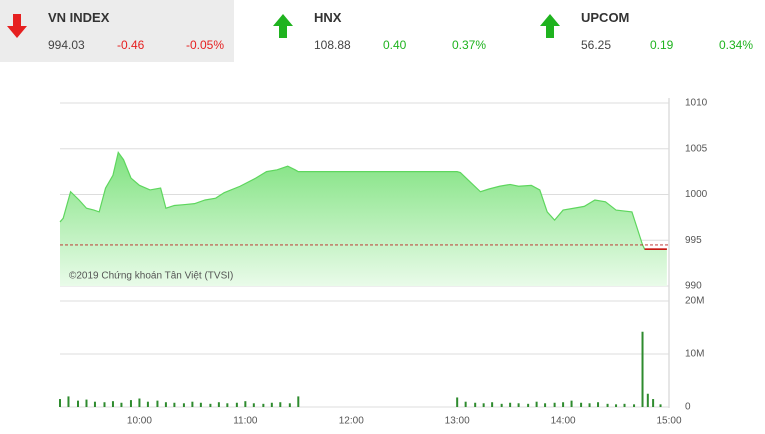  I want to click on down-arrow, so click(17, 26).